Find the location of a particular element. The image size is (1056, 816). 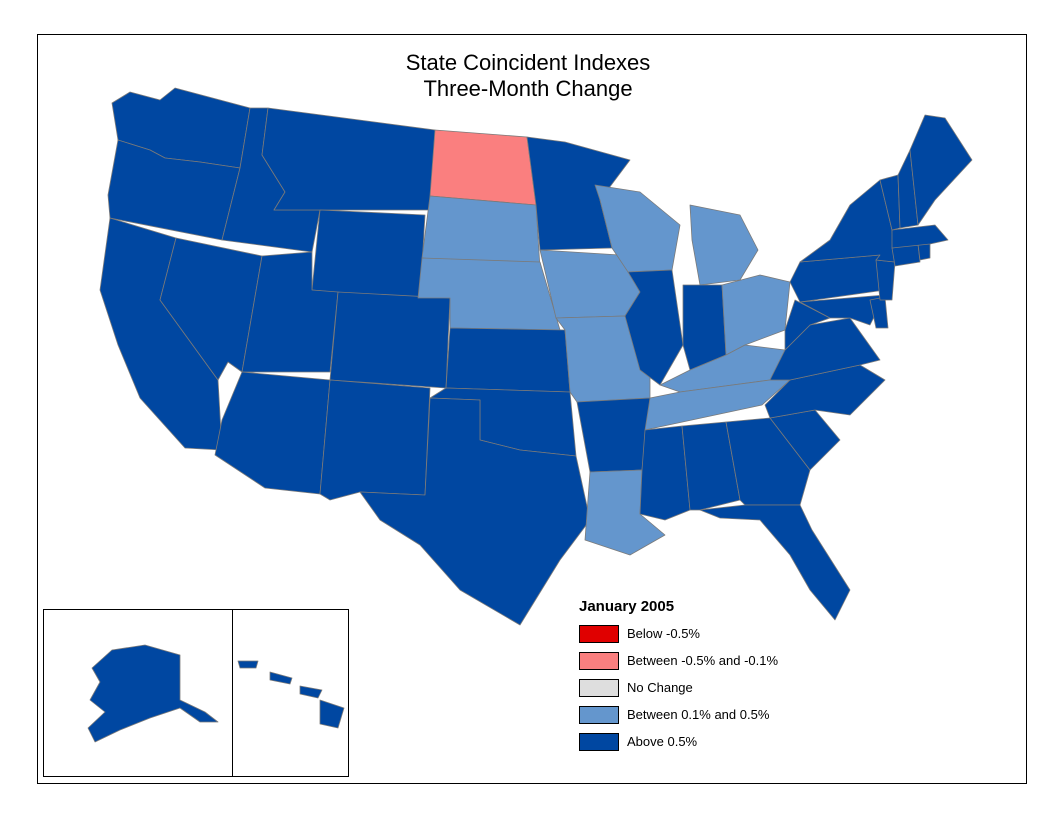

legend-label: No Change is located at coordinates (660, 687).